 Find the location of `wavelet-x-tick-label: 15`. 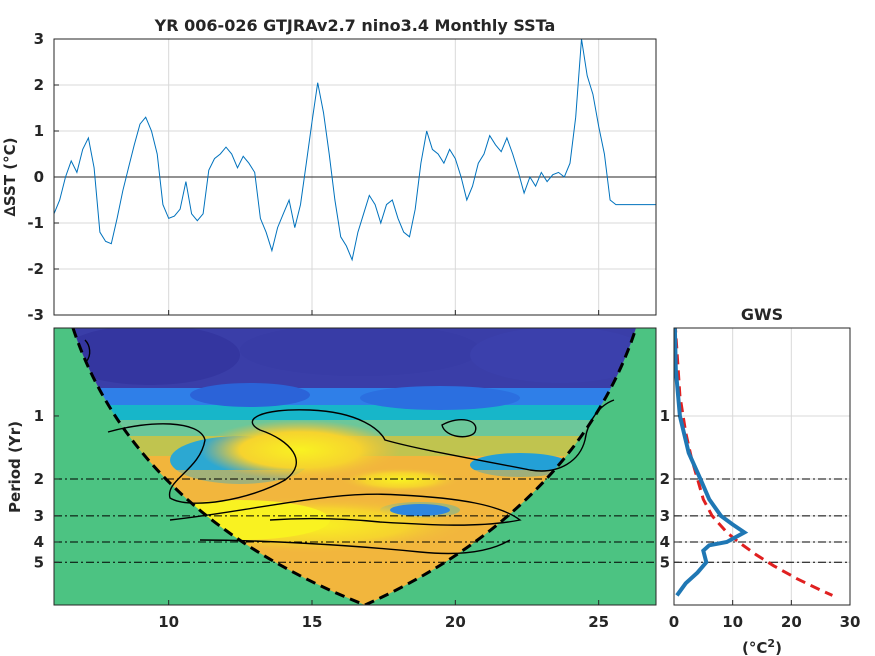

wavelet-x-tick-label: 15 is located at coordinates (312, 622).